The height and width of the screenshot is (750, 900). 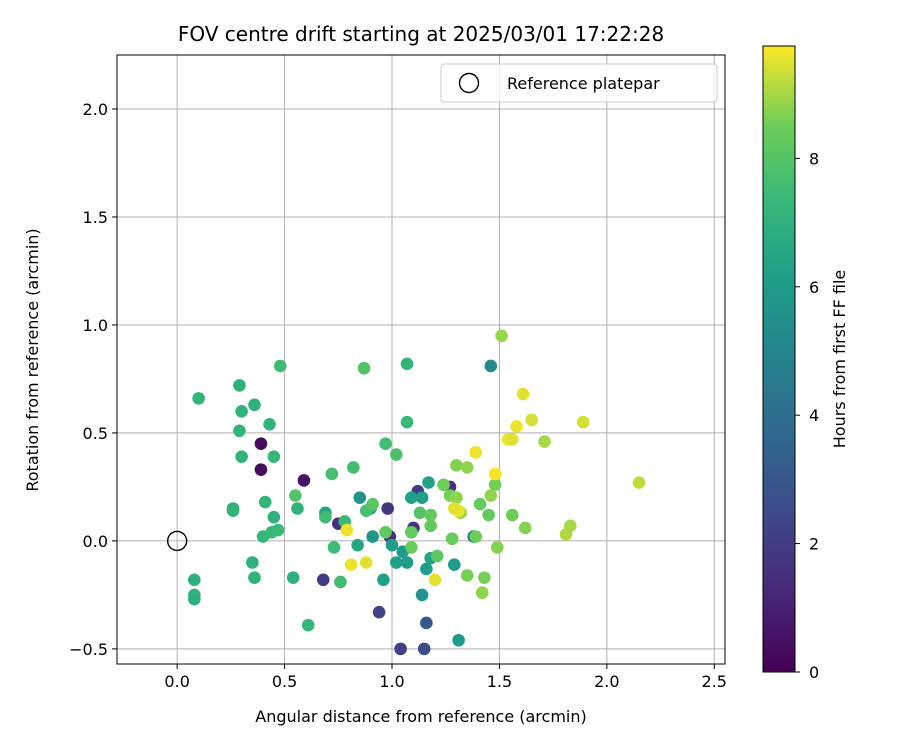 I want to click on legend-open-circle-icon, so click(x=469, y=83).